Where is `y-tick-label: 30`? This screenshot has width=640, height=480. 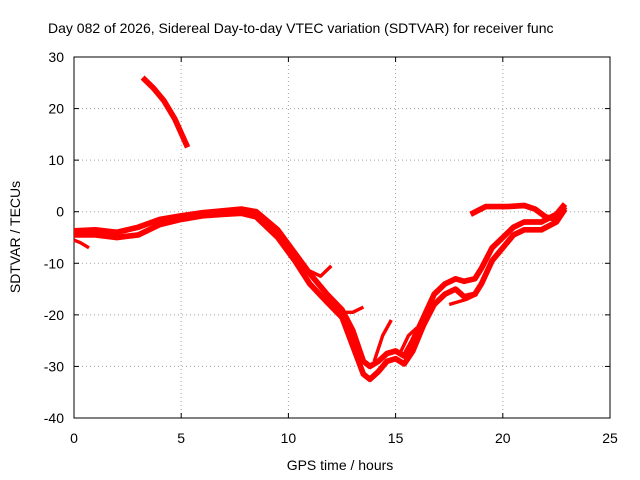 y-tick-label: 30 is located at coordinates (56, 57).